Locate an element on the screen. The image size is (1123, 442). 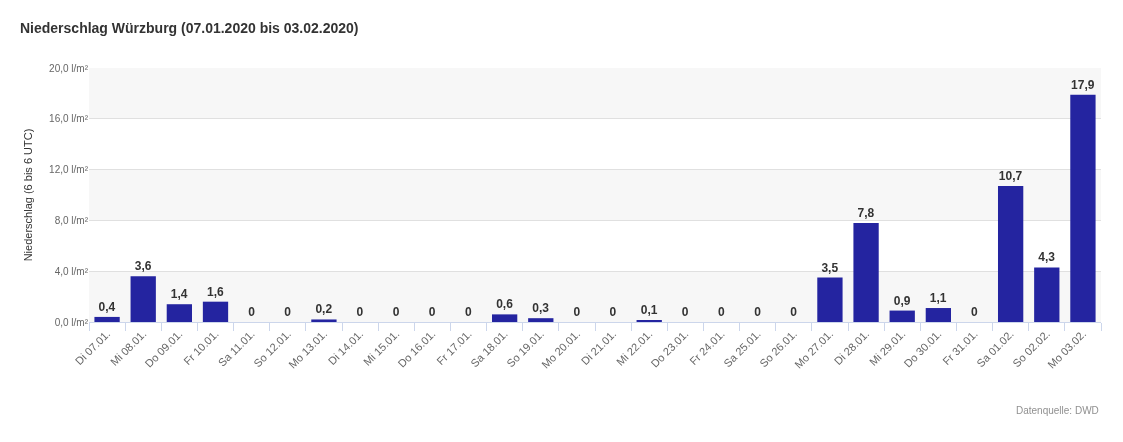
data-label: 1,4 is located at coordinates (179, 294).